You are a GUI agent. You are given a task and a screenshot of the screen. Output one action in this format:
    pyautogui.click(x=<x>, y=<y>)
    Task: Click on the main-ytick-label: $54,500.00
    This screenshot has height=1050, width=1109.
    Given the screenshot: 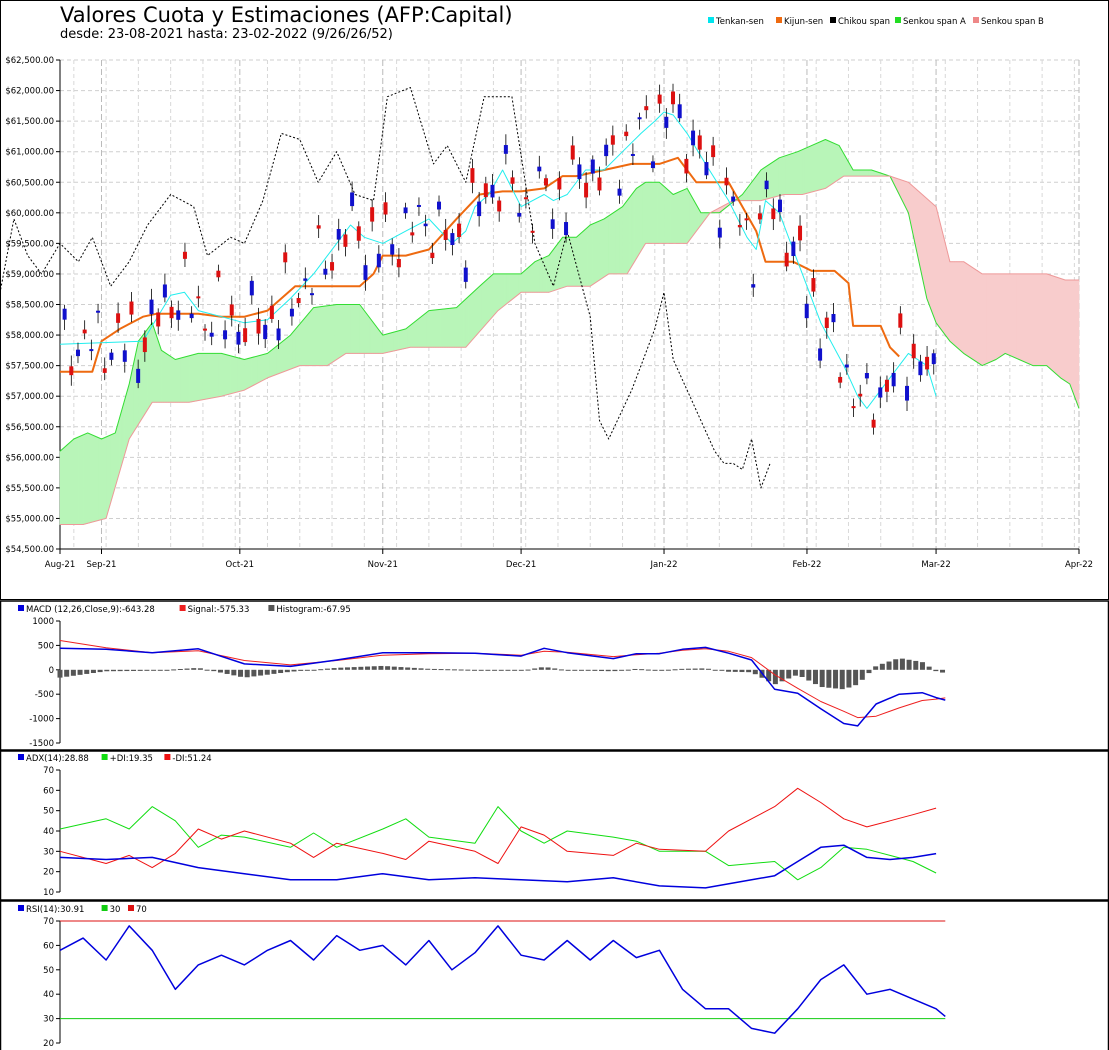 What is the action you would take?
    pyautogui.click(x=29, y=550)
    